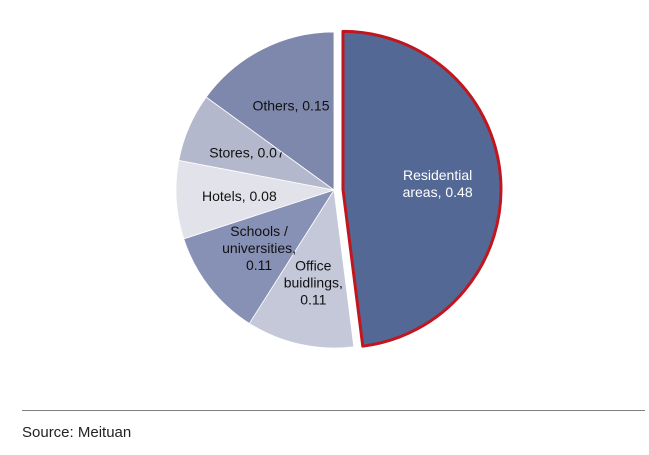 Image resolution: width=649 pixels, height=455 pixels. Describe the element at coordinates (438, 183) in the screenshot. I see `slice-label-residential-areas: Residential areas, 0.48` at that location.